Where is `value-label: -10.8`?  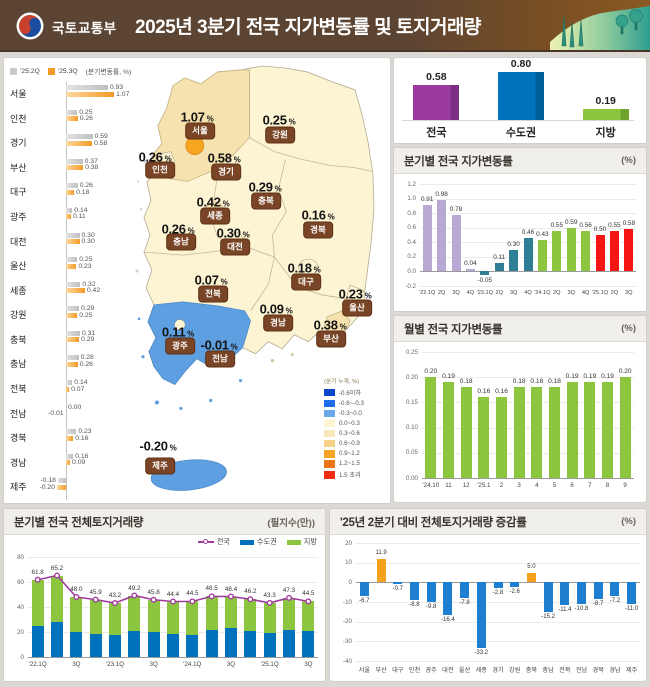
value-label: -10.8 is located at coordinates (581, 608).